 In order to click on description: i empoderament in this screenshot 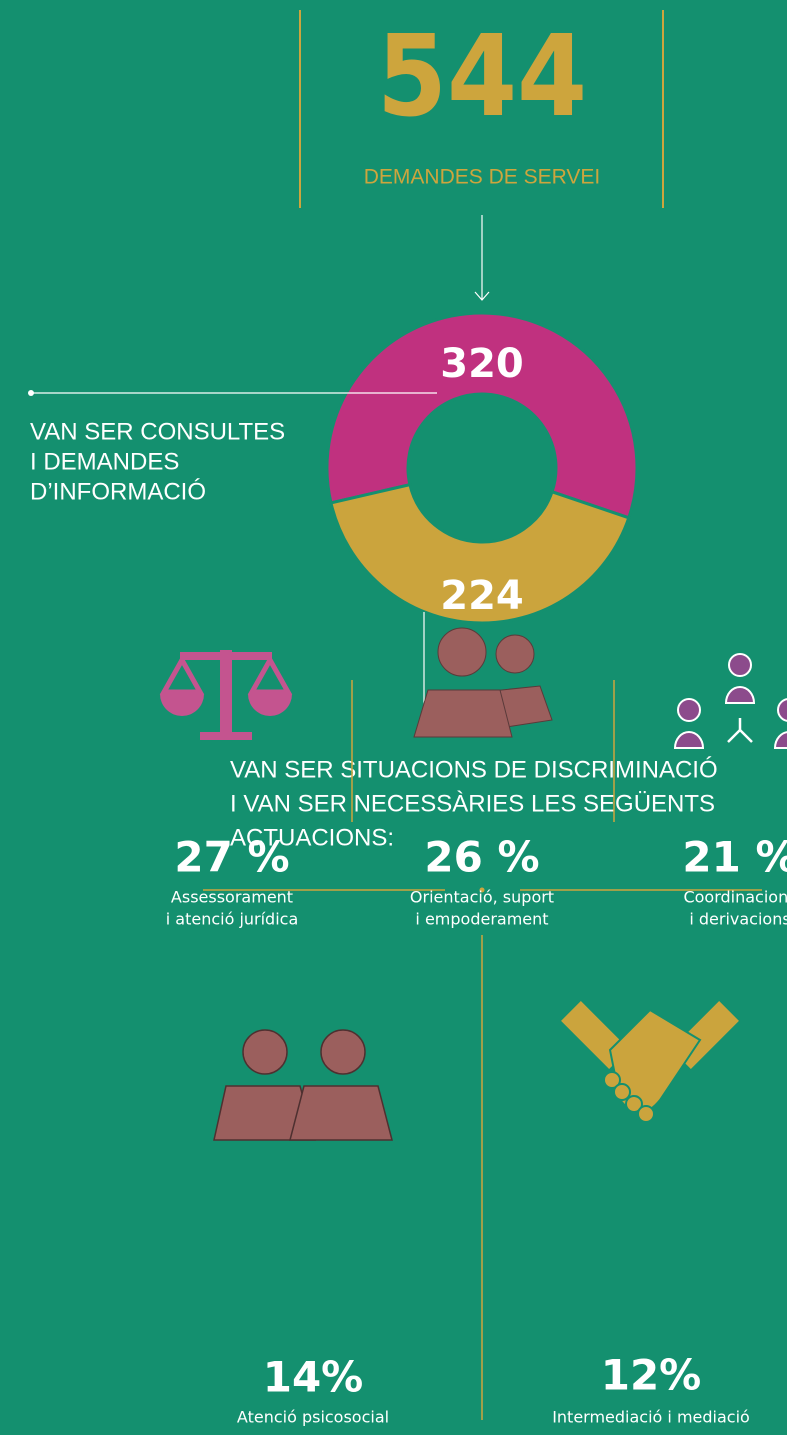, I will do `click(481, 919)`.